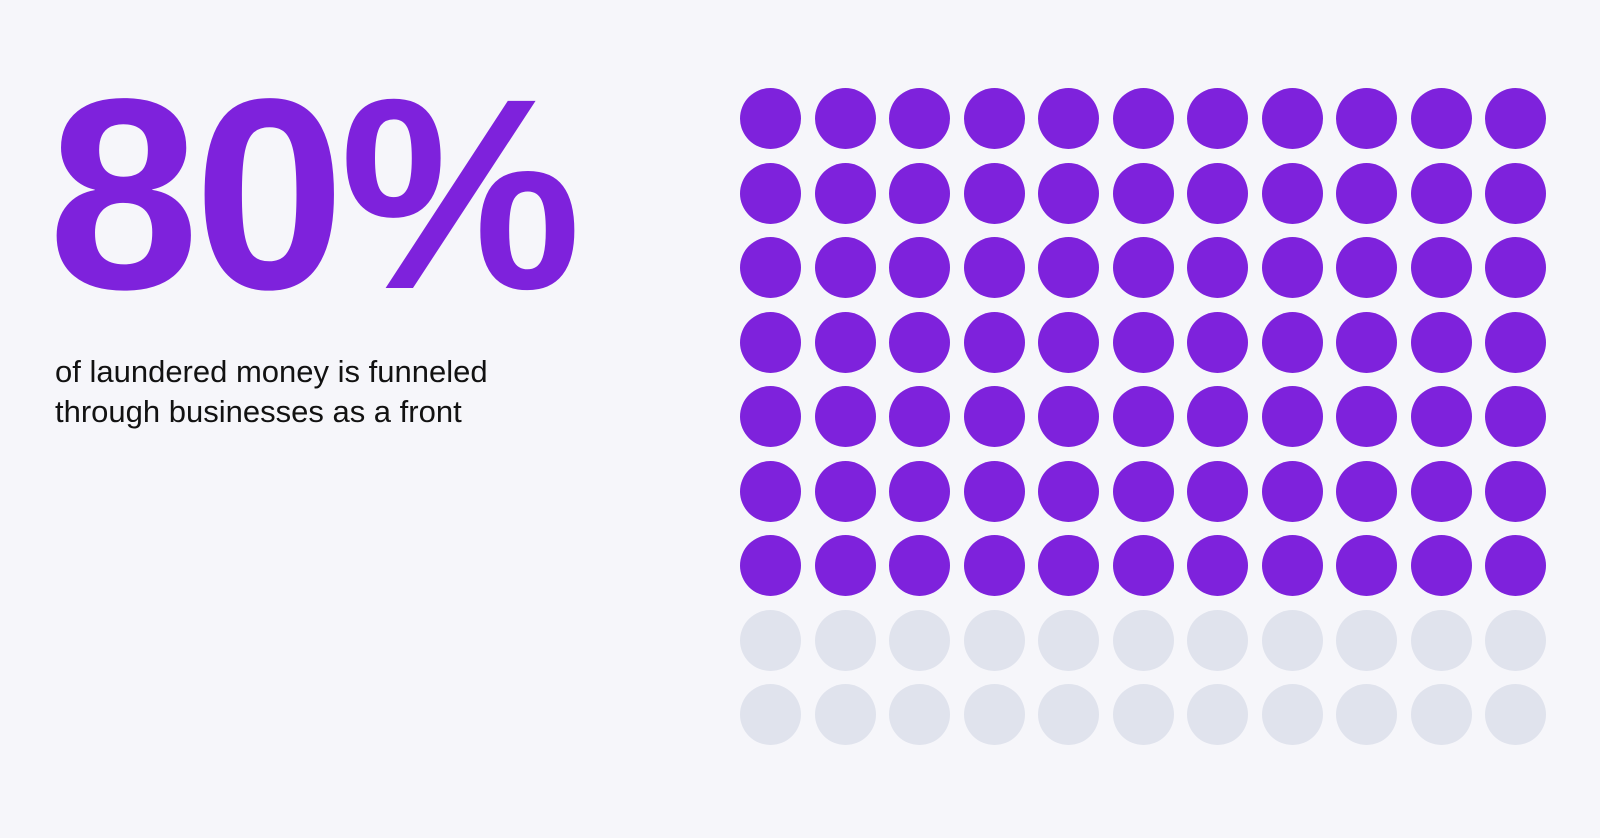  What do you see at coordinates (258, 411) in the screenshot?
I see `stat-description-line-2: through businesses as a front` at bounding box center [258, 411].